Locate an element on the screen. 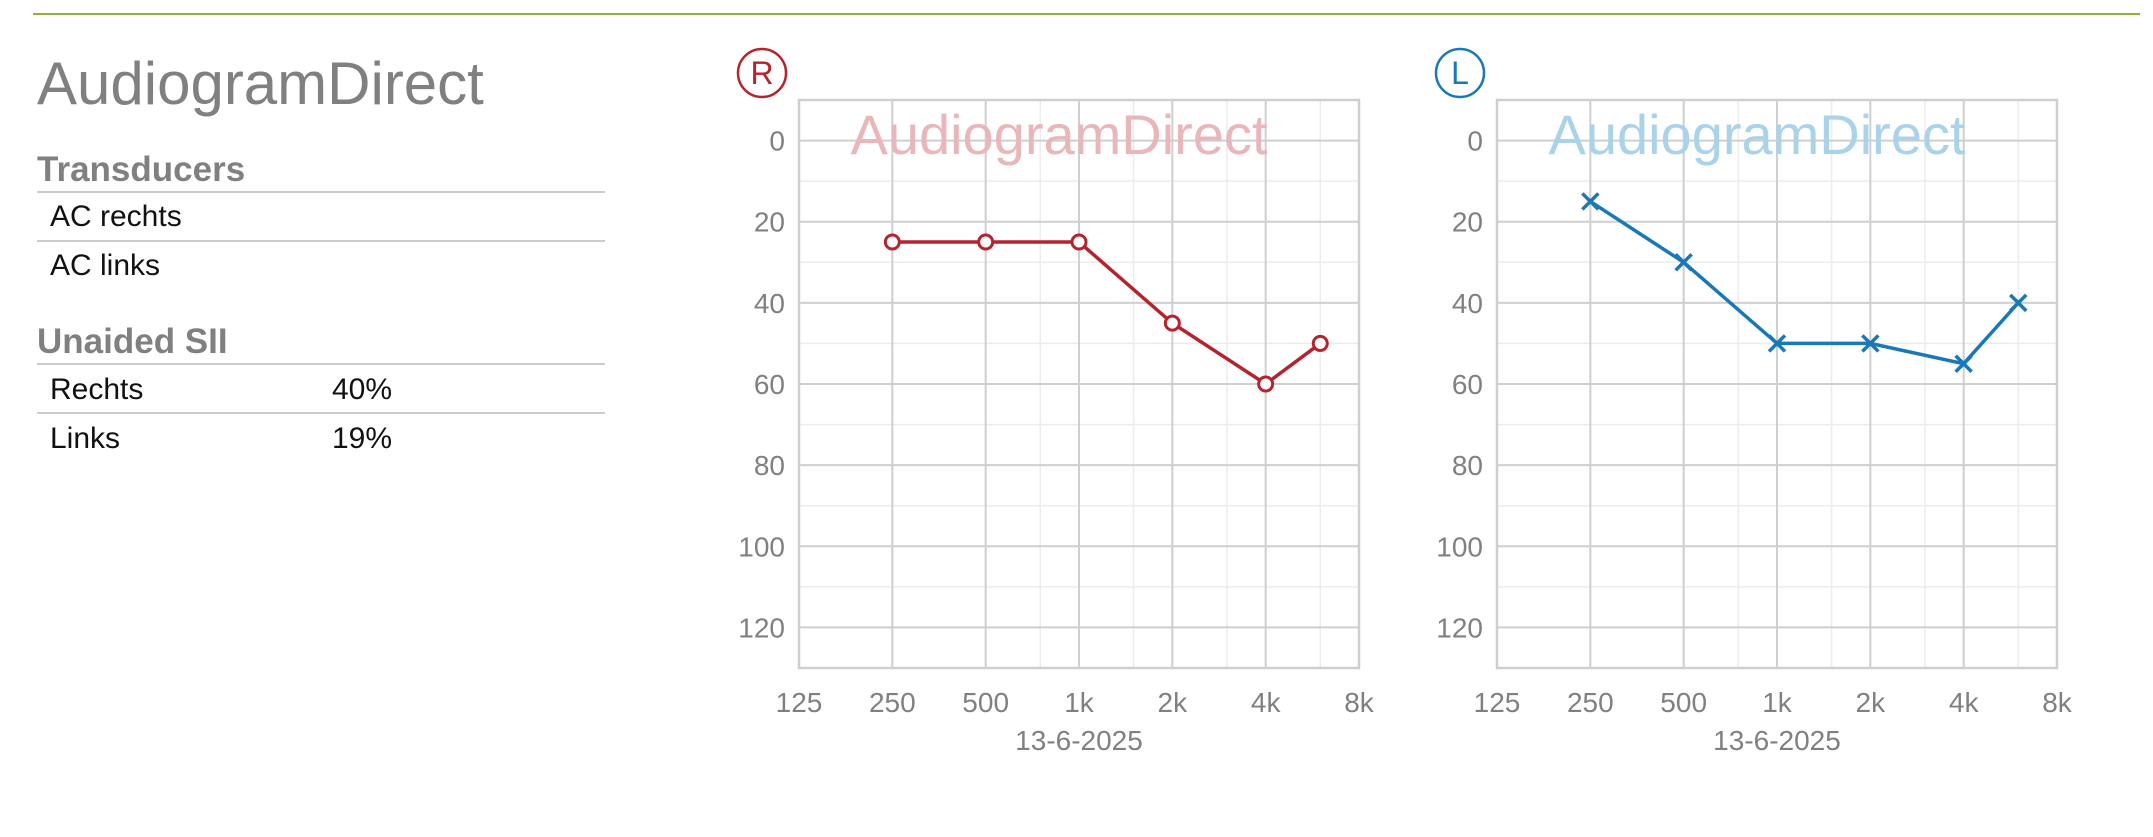 The width and height of the screenshot is (2153, 837). row-text: AC links is located at coordinates (105, 265).